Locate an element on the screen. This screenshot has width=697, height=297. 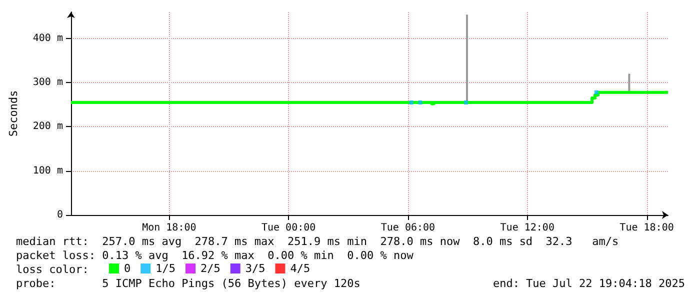
legend-title: loss color: is located at coordinates (52, 269).